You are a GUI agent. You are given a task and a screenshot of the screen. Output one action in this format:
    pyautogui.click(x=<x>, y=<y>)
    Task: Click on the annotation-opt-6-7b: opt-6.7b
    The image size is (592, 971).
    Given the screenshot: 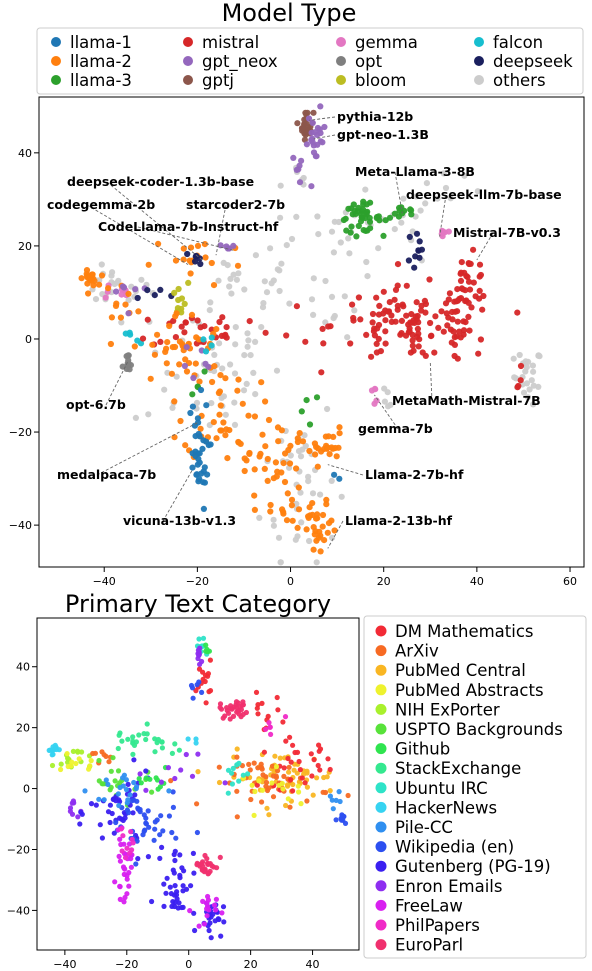 What is the action you would take?
    pyautogui.click(x=97, y=387)
    